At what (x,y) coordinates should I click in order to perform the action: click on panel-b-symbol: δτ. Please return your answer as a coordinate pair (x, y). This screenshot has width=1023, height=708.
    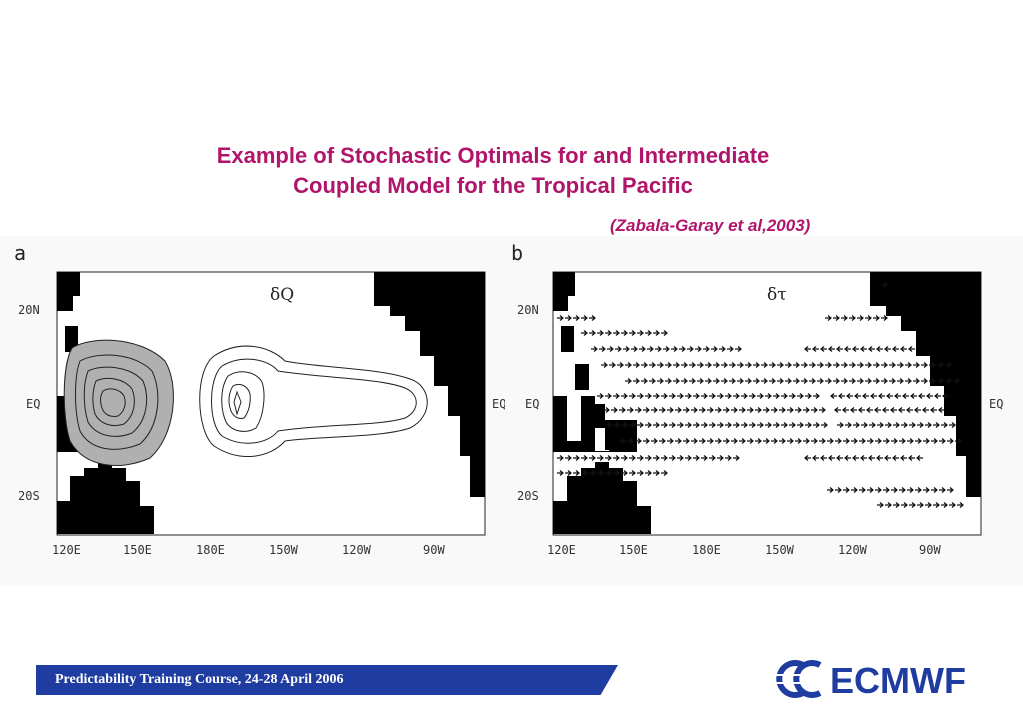
    Looking at the image, I should click on (777, 295).